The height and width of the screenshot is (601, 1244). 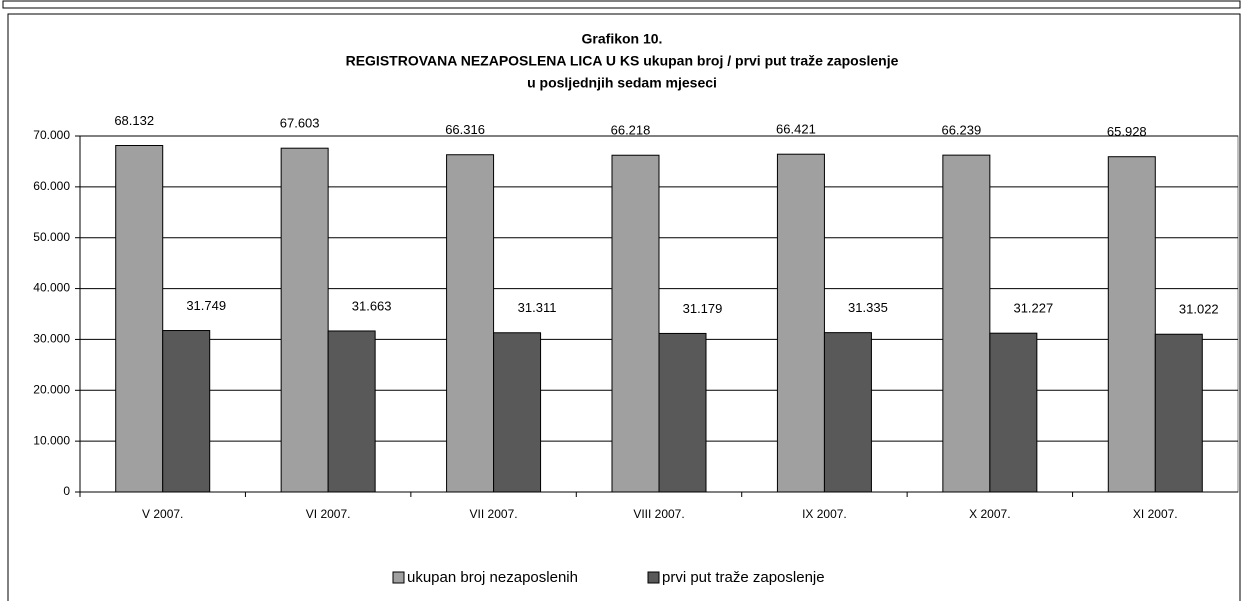 I want to click on x-tick-label: XI 2007., so click(x=1155, y=514).